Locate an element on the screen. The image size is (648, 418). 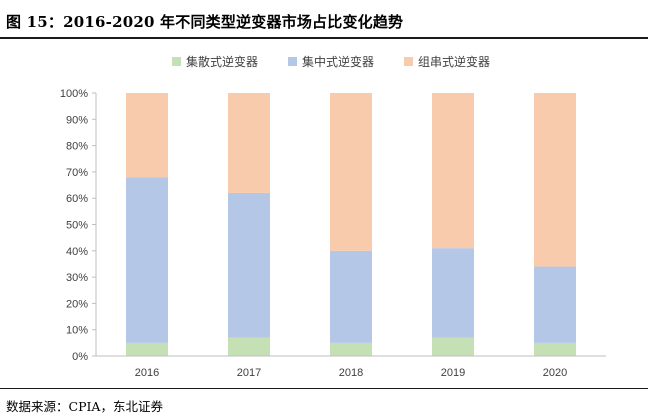
figure-title: 图 15：2016-2020 年不同类型逆变器市场占比变化趋势 is located at coordinates (205, 22).